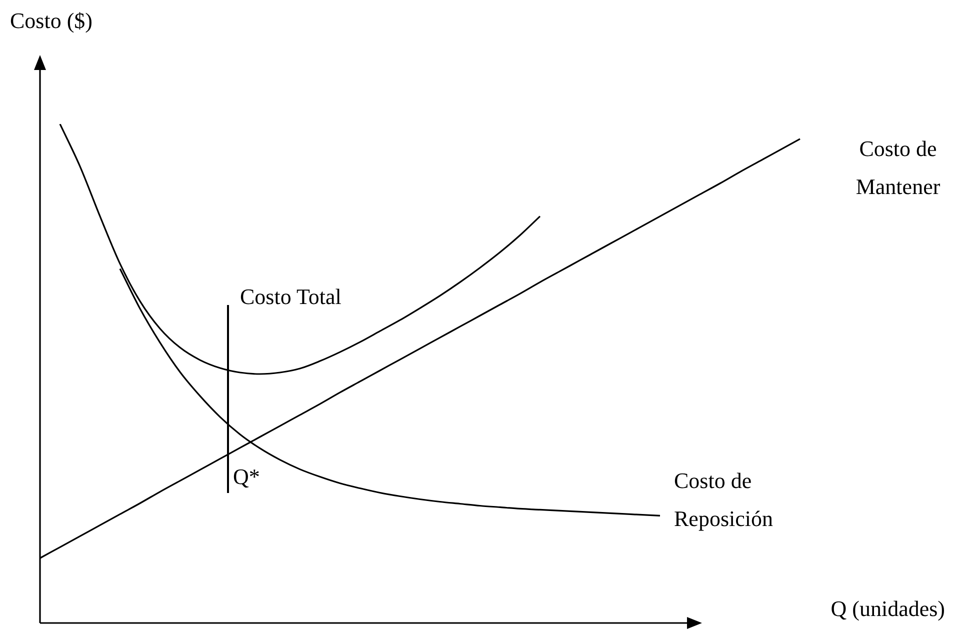  What do you see at coordinates (898, 167) in the screenshot?
I see `text: Costo de Mantener` at bounding box center [898, 167].